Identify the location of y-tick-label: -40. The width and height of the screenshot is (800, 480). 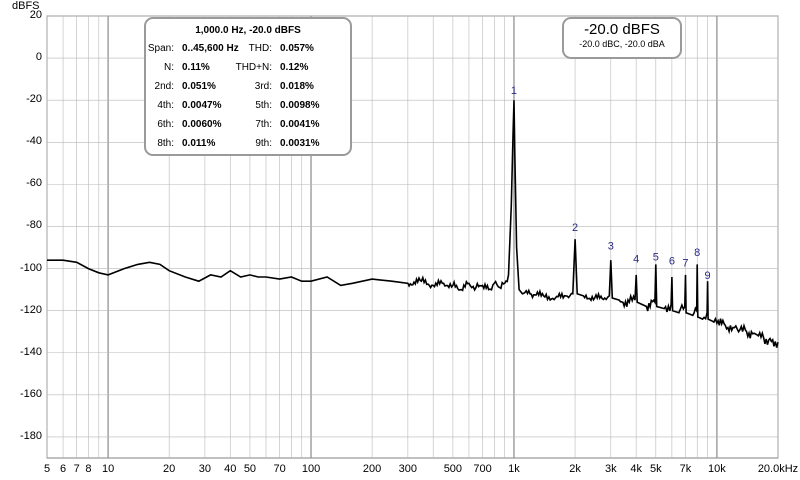
(34, 141).